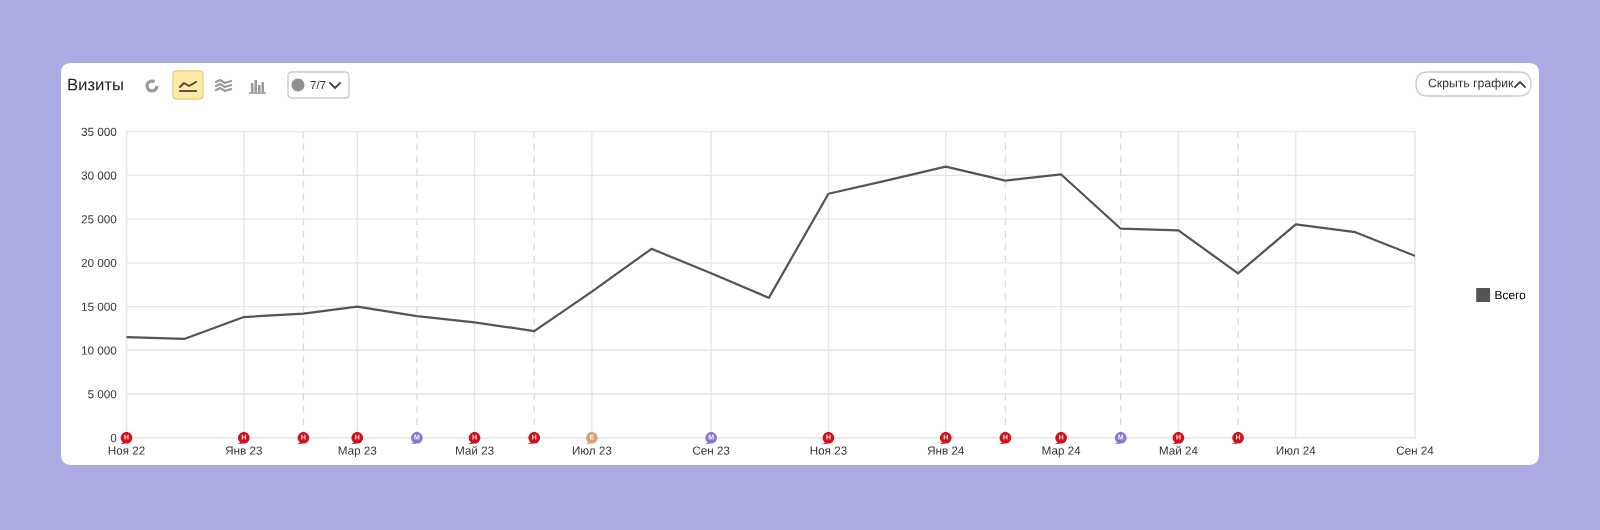  What do you see at coordinates (243, 450) in the screenshot?
I see `x-tick-label: Янв 23` at bounding box center [243, 450].